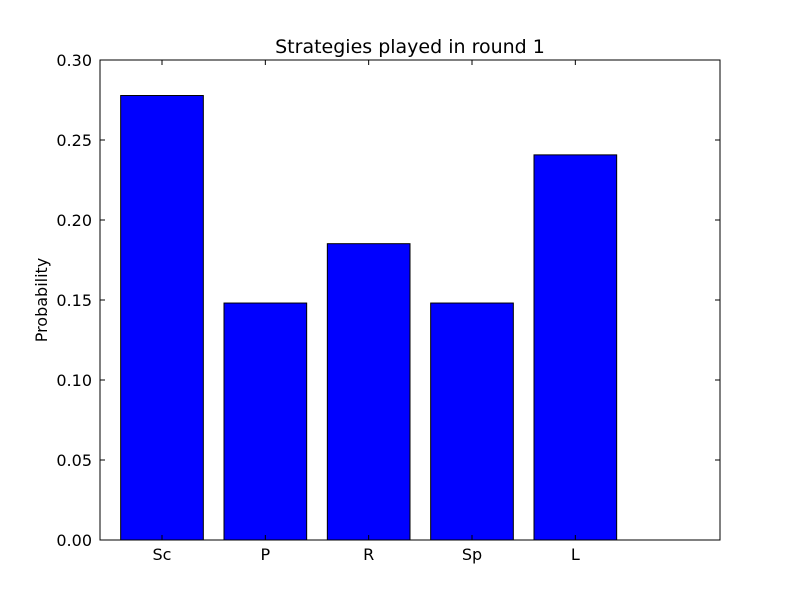  What do you see at coordinates (575, 347) in the screenshot?
I see `bar-l` at bounding box center [575, 347].